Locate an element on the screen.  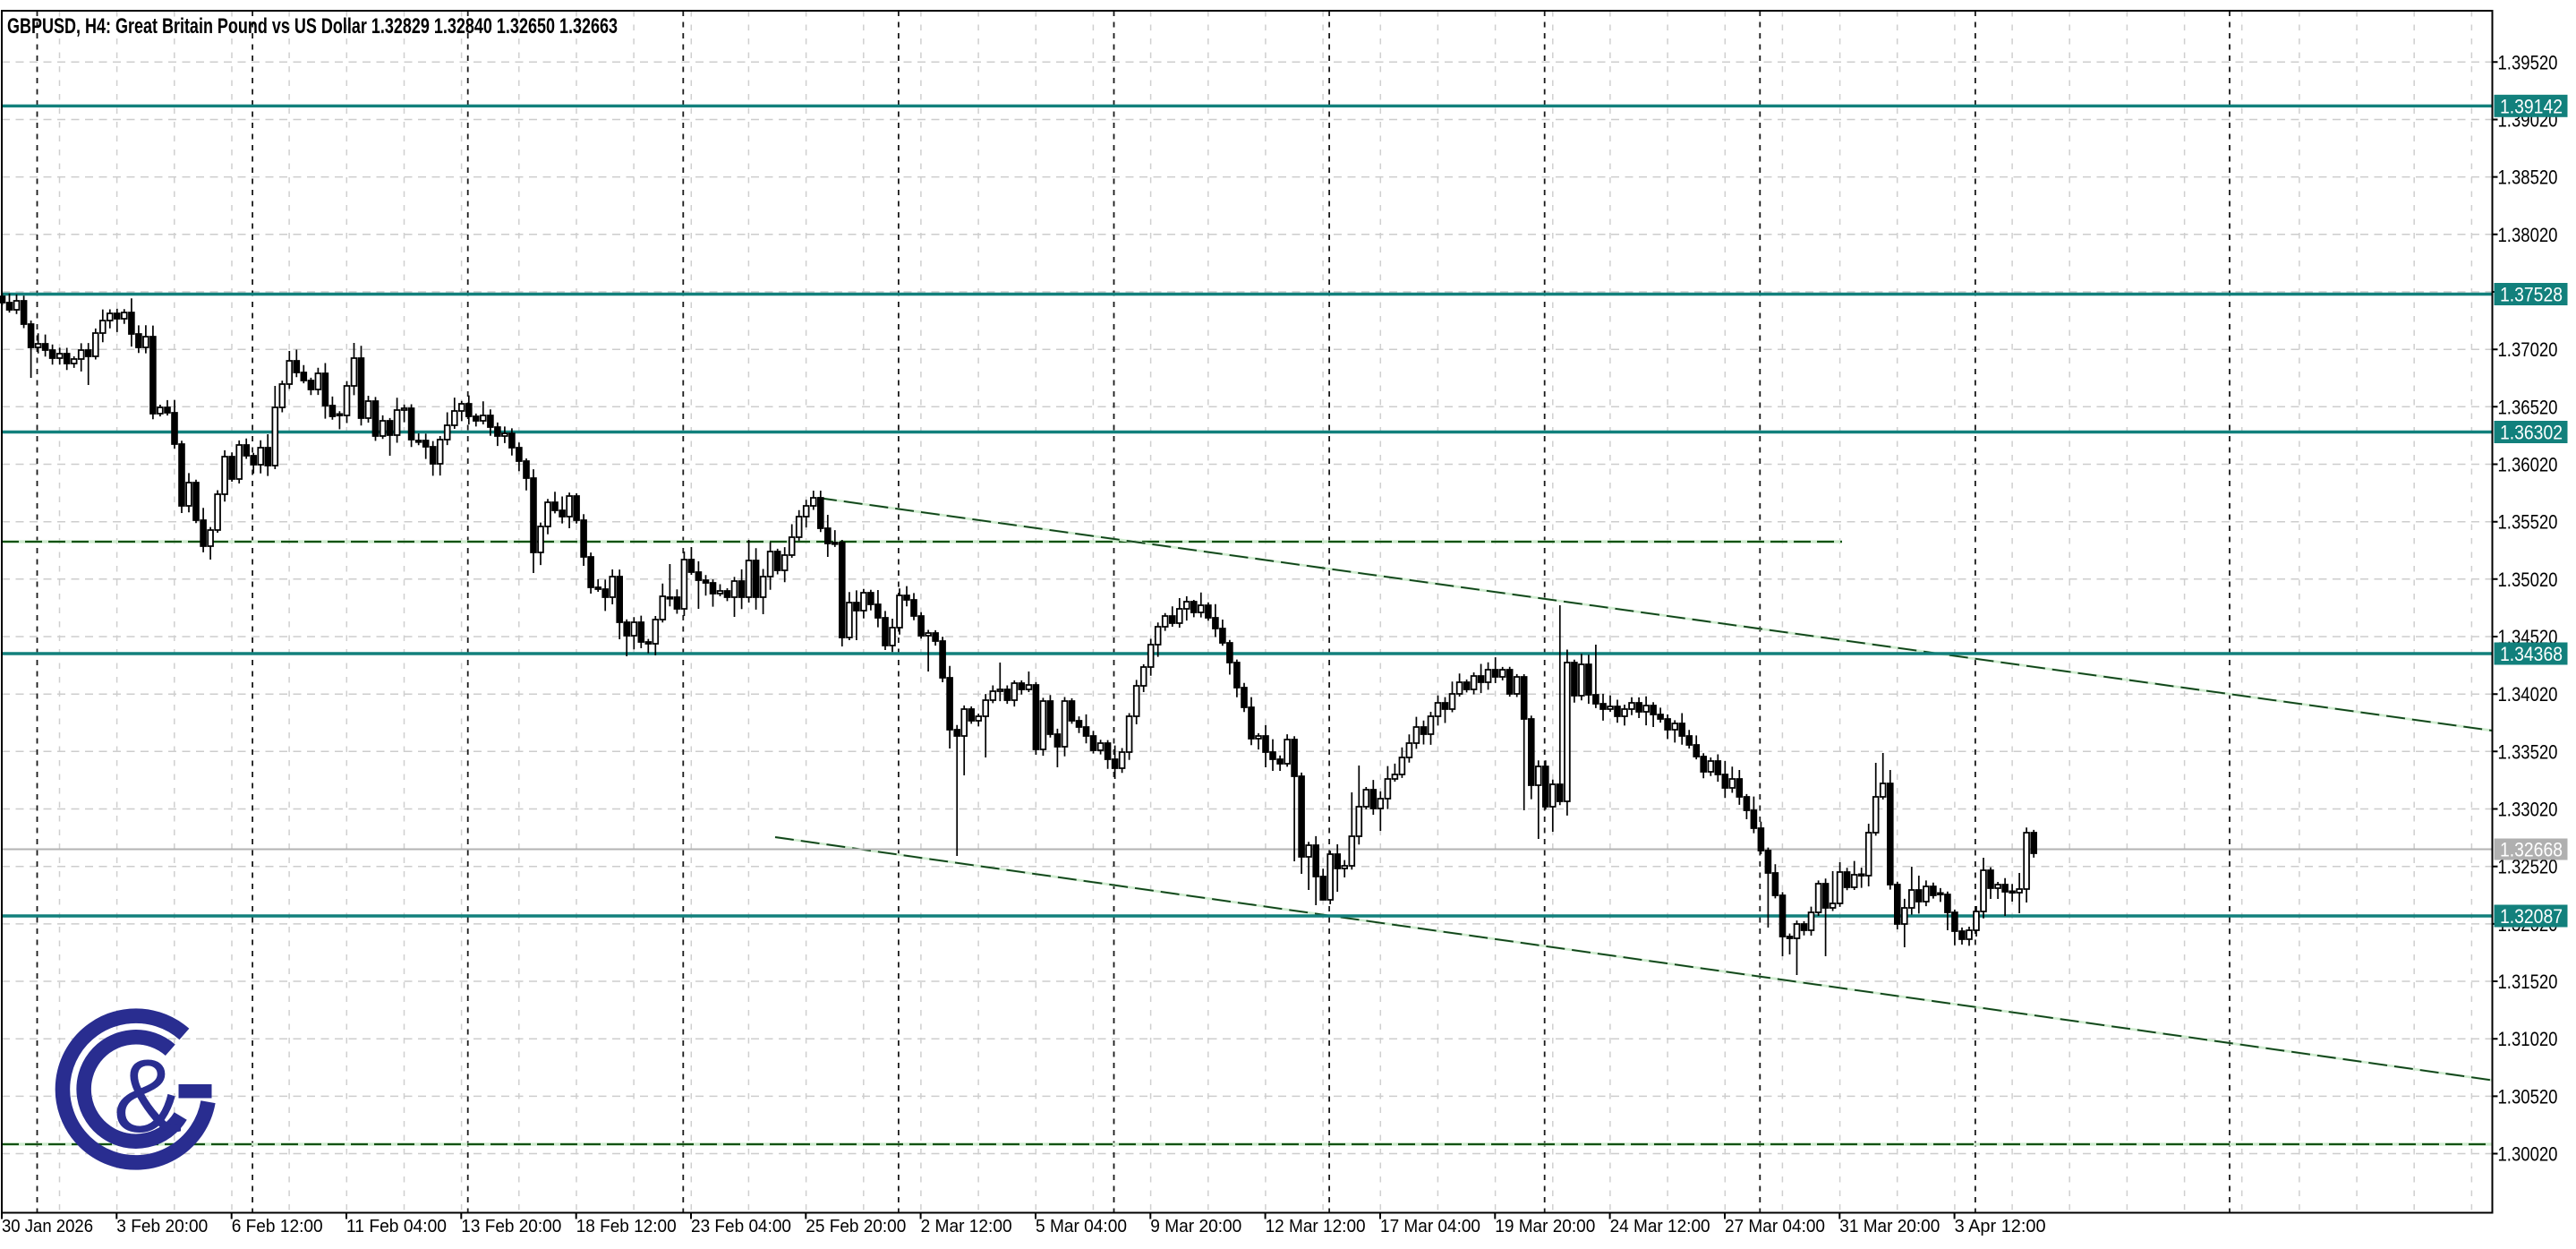
svg-text: 1.33520 is located at coordinates (2528, 751).